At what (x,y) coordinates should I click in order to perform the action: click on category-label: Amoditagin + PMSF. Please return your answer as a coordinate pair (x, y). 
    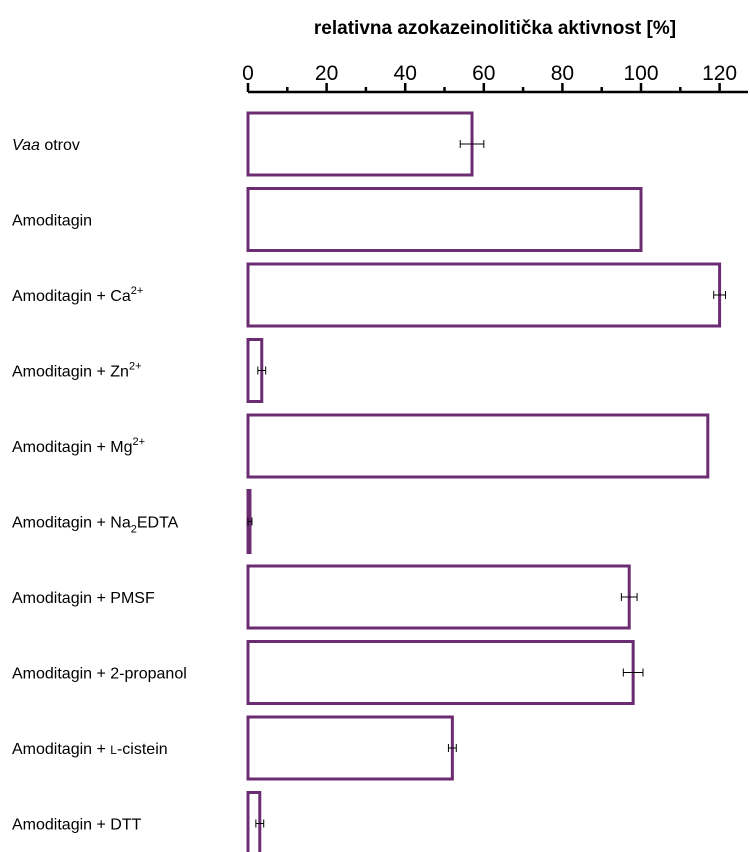
    Looking at the image, I should click on (83, 598).